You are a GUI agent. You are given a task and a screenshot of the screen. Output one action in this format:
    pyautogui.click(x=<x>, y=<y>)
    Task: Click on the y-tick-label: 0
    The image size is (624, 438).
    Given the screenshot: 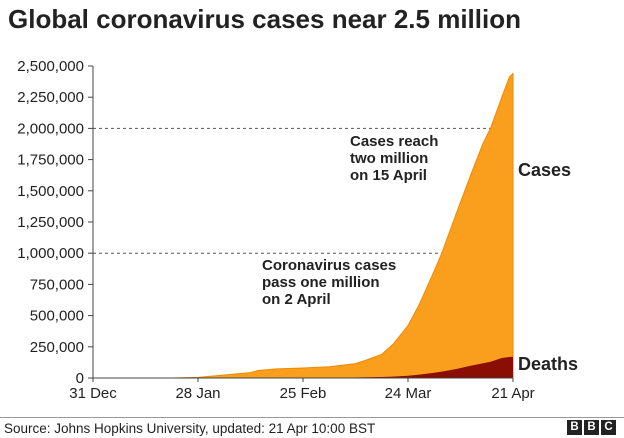 What is the action you would take?
    pyautogui.click(x=80, y=378)
    